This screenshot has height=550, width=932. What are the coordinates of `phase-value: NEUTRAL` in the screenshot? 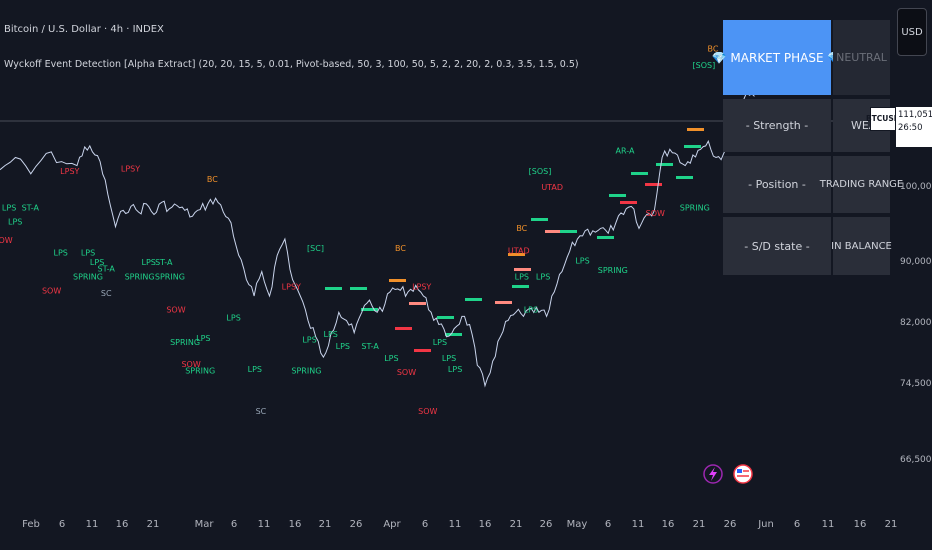 It's located at (861, 57).